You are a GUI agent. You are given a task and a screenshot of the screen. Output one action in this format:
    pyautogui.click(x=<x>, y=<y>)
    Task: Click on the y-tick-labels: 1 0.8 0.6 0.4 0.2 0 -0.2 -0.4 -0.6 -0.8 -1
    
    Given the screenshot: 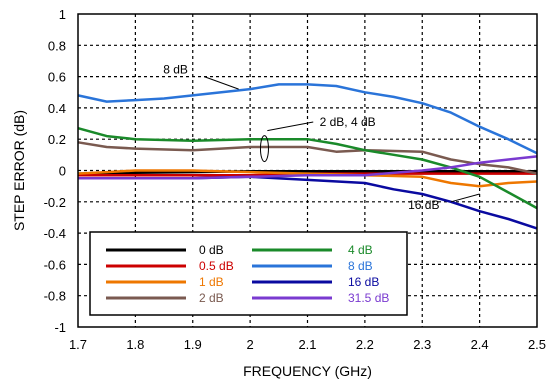 What is the action you would take?
    pyautogui.click(x=55, y=171)
    